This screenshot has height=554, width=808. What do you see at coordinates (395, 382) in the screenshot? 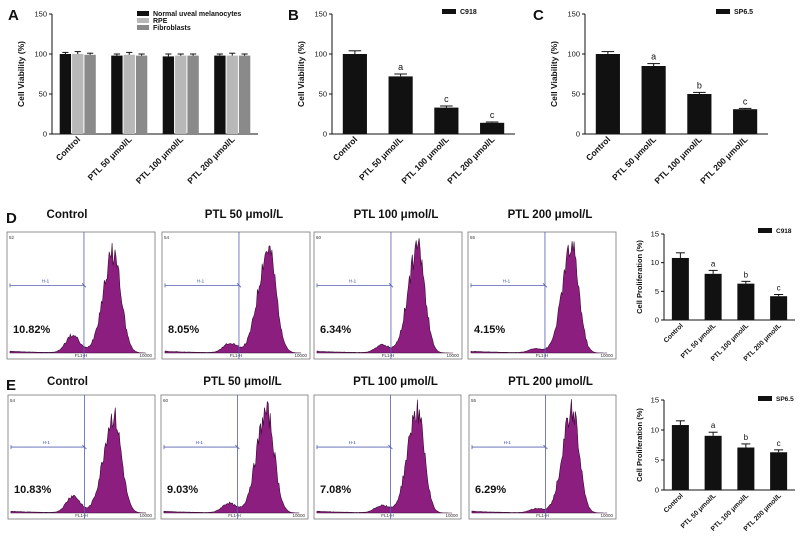
I see `e-hist-title: PTL 100 μmol/L` at bounding box center [395, 382].